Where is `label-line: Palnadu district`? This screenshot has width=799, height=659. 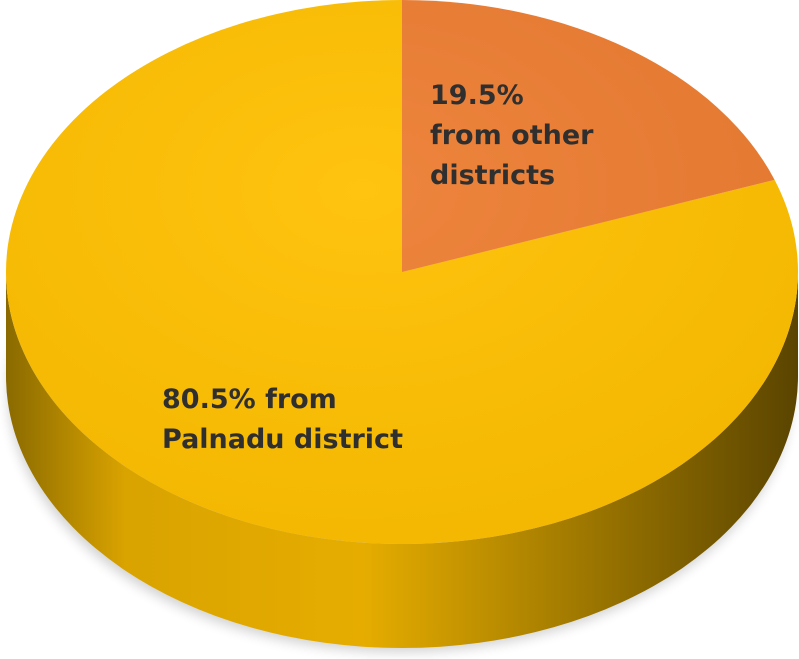
label-line: Palnadu district is located at coordinates (282, 439).